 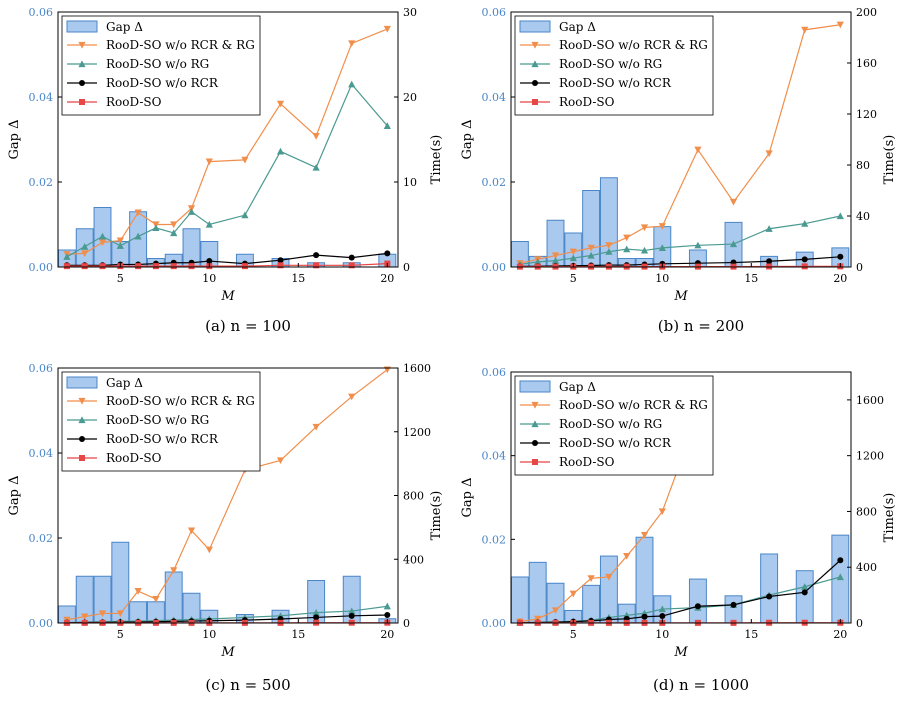 I want to click on y-left-axis-title: Gap Δ, so click(x=14, y=140).